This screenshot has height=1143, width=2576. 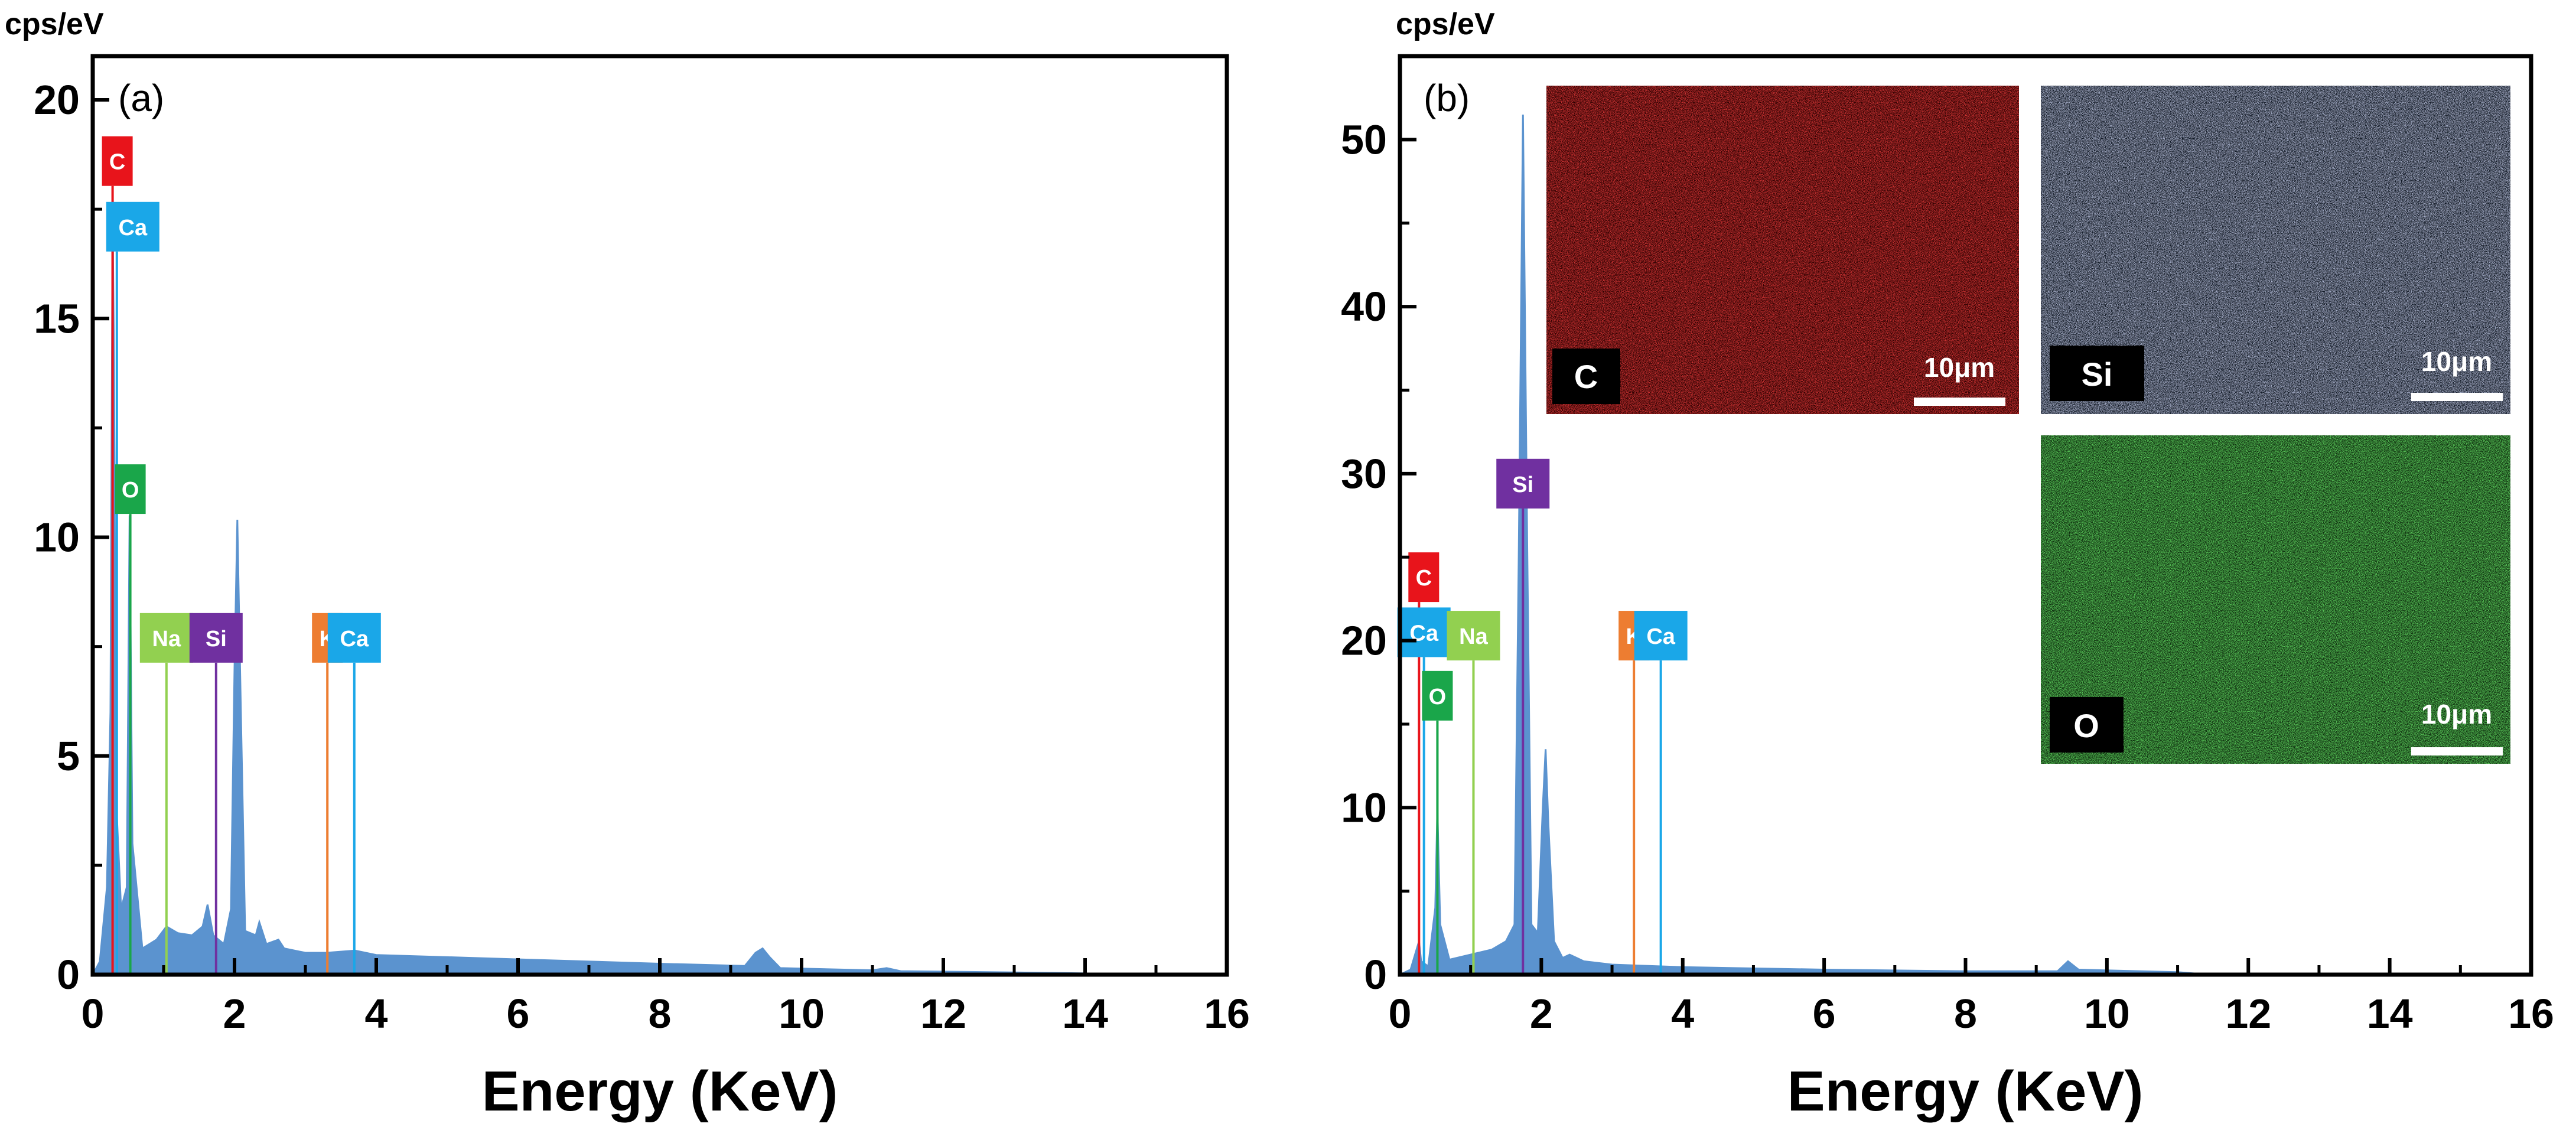 What do you see at coordinates (141, 98) in the screenshot?
I see `panel-label: (a)` at bounding box center [141, 98].